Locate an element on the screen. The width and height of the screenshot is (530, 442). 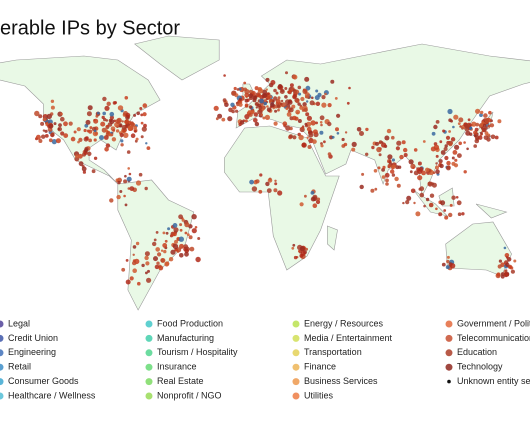
landmass is located at coordinates (478, 249).